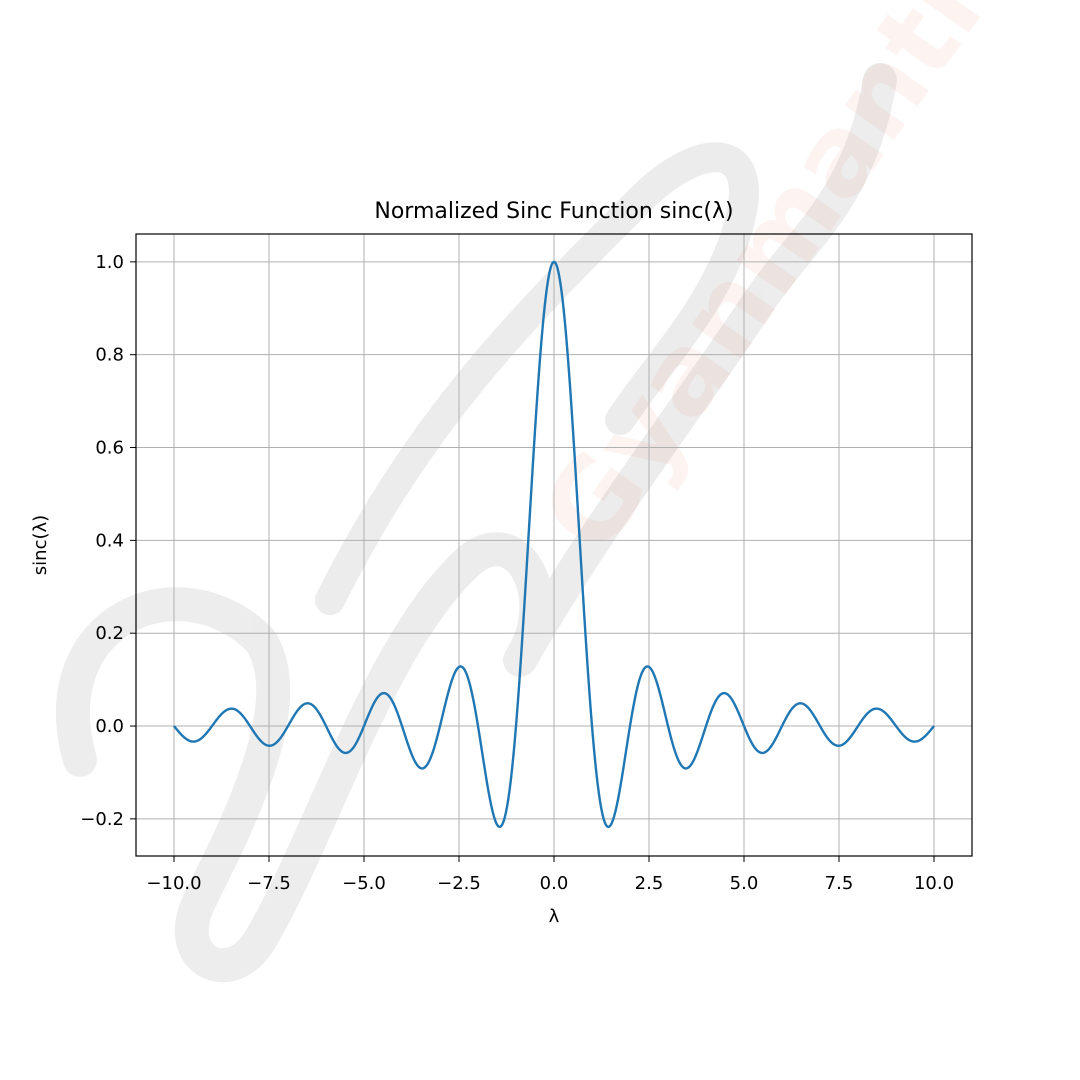 Image resolution: width=1080 pixels, height=1080 pixels. Describe the element at coordinates (459, 883) in the screenshot. I see `x-tick-label: −2.5` at that location.